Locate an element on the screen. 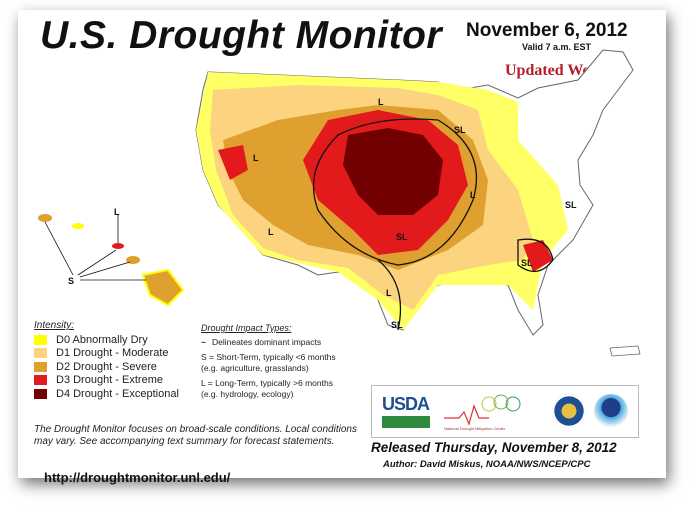  author: Author: David Miskus, NOAA/NWS/NCEP/CPC is located at coordinates (487, 464).